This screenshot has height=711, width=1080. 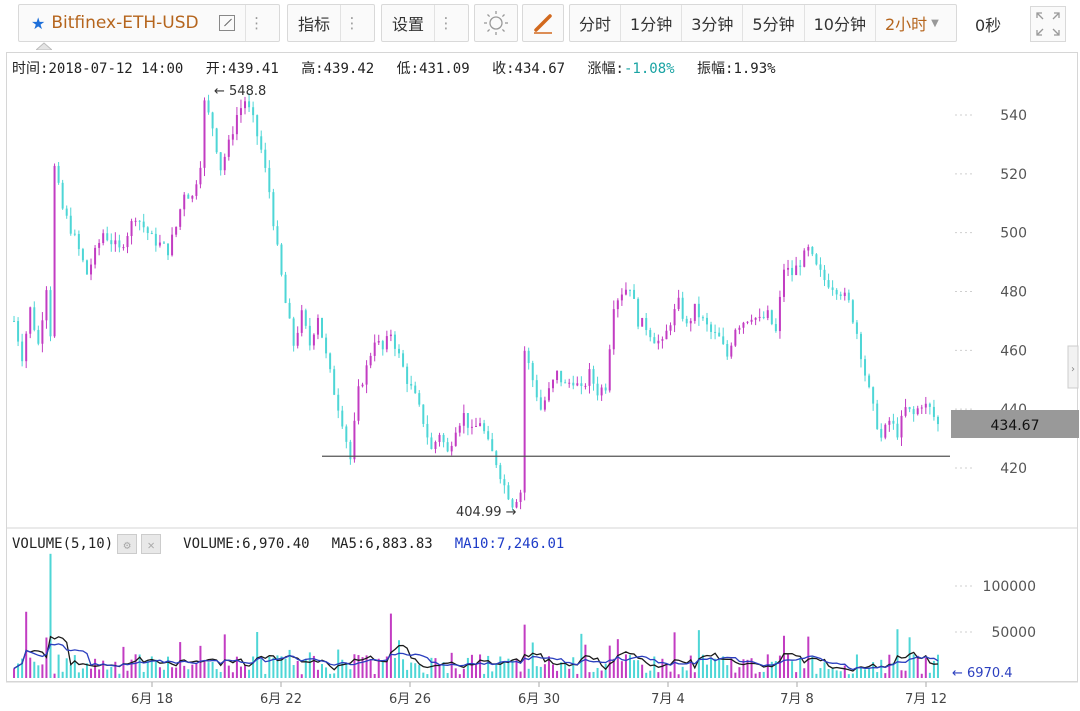 I want to click on x-tick-label: 7月 12, so click(x=926, y=699).